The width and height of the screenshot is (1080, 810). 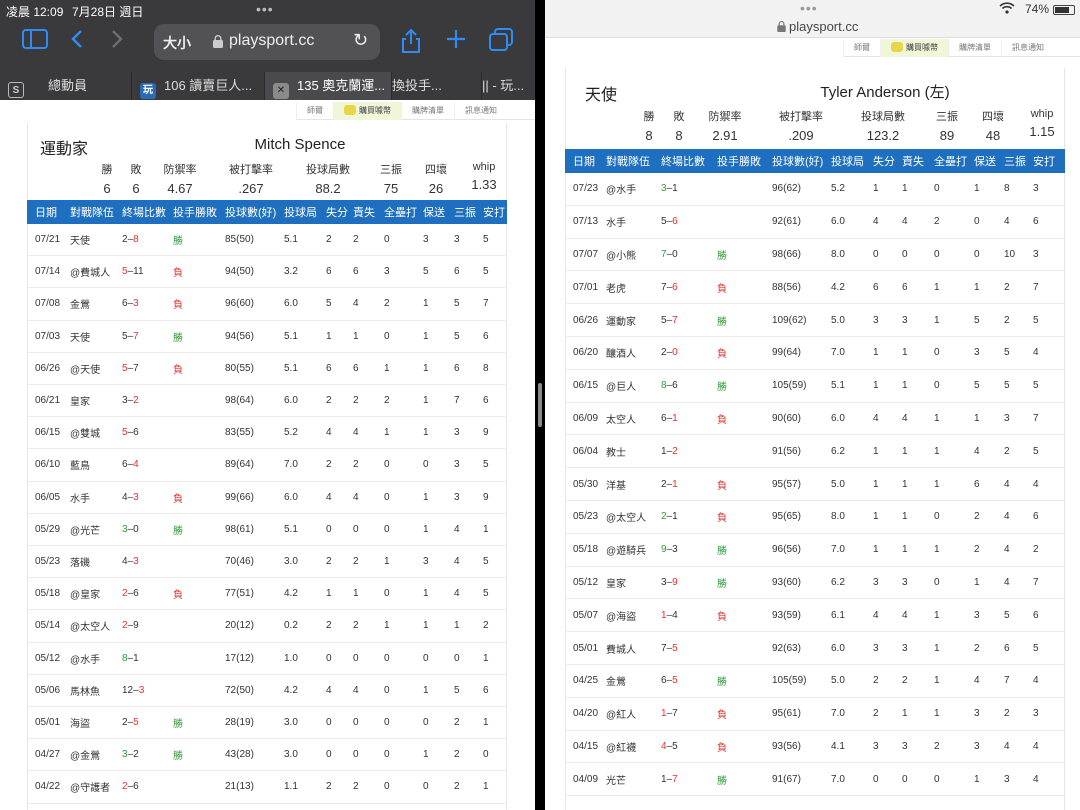 What do you see at coordinates (267, 530) in the screenshot?
I see `table-row: 05/29 @光芒 3–0 勝 98(61) 5.1 0 0 0 1 4 1` at bounding box center [267, 530].